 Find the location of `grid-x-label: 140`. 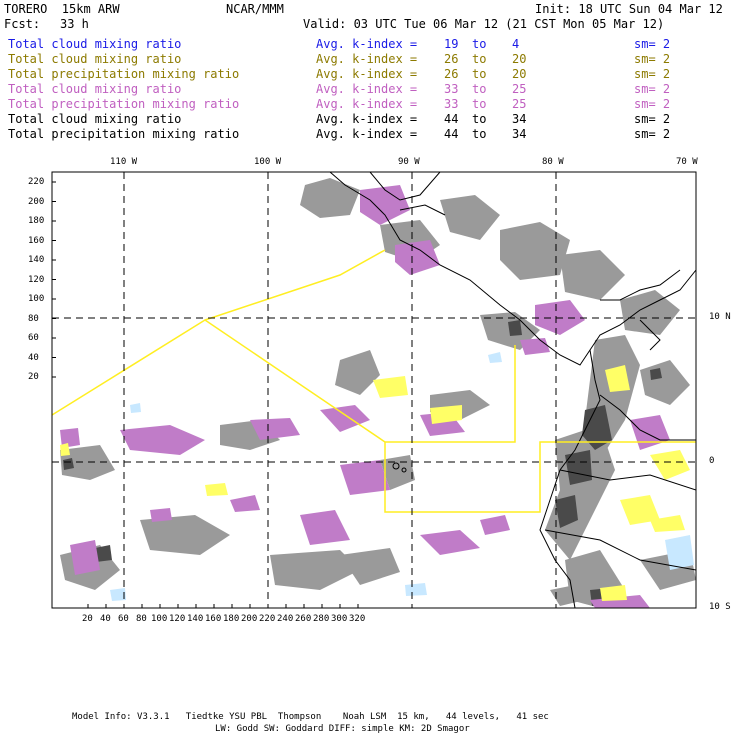

grid-x-label: 140 is located at coordinates (195, 619).